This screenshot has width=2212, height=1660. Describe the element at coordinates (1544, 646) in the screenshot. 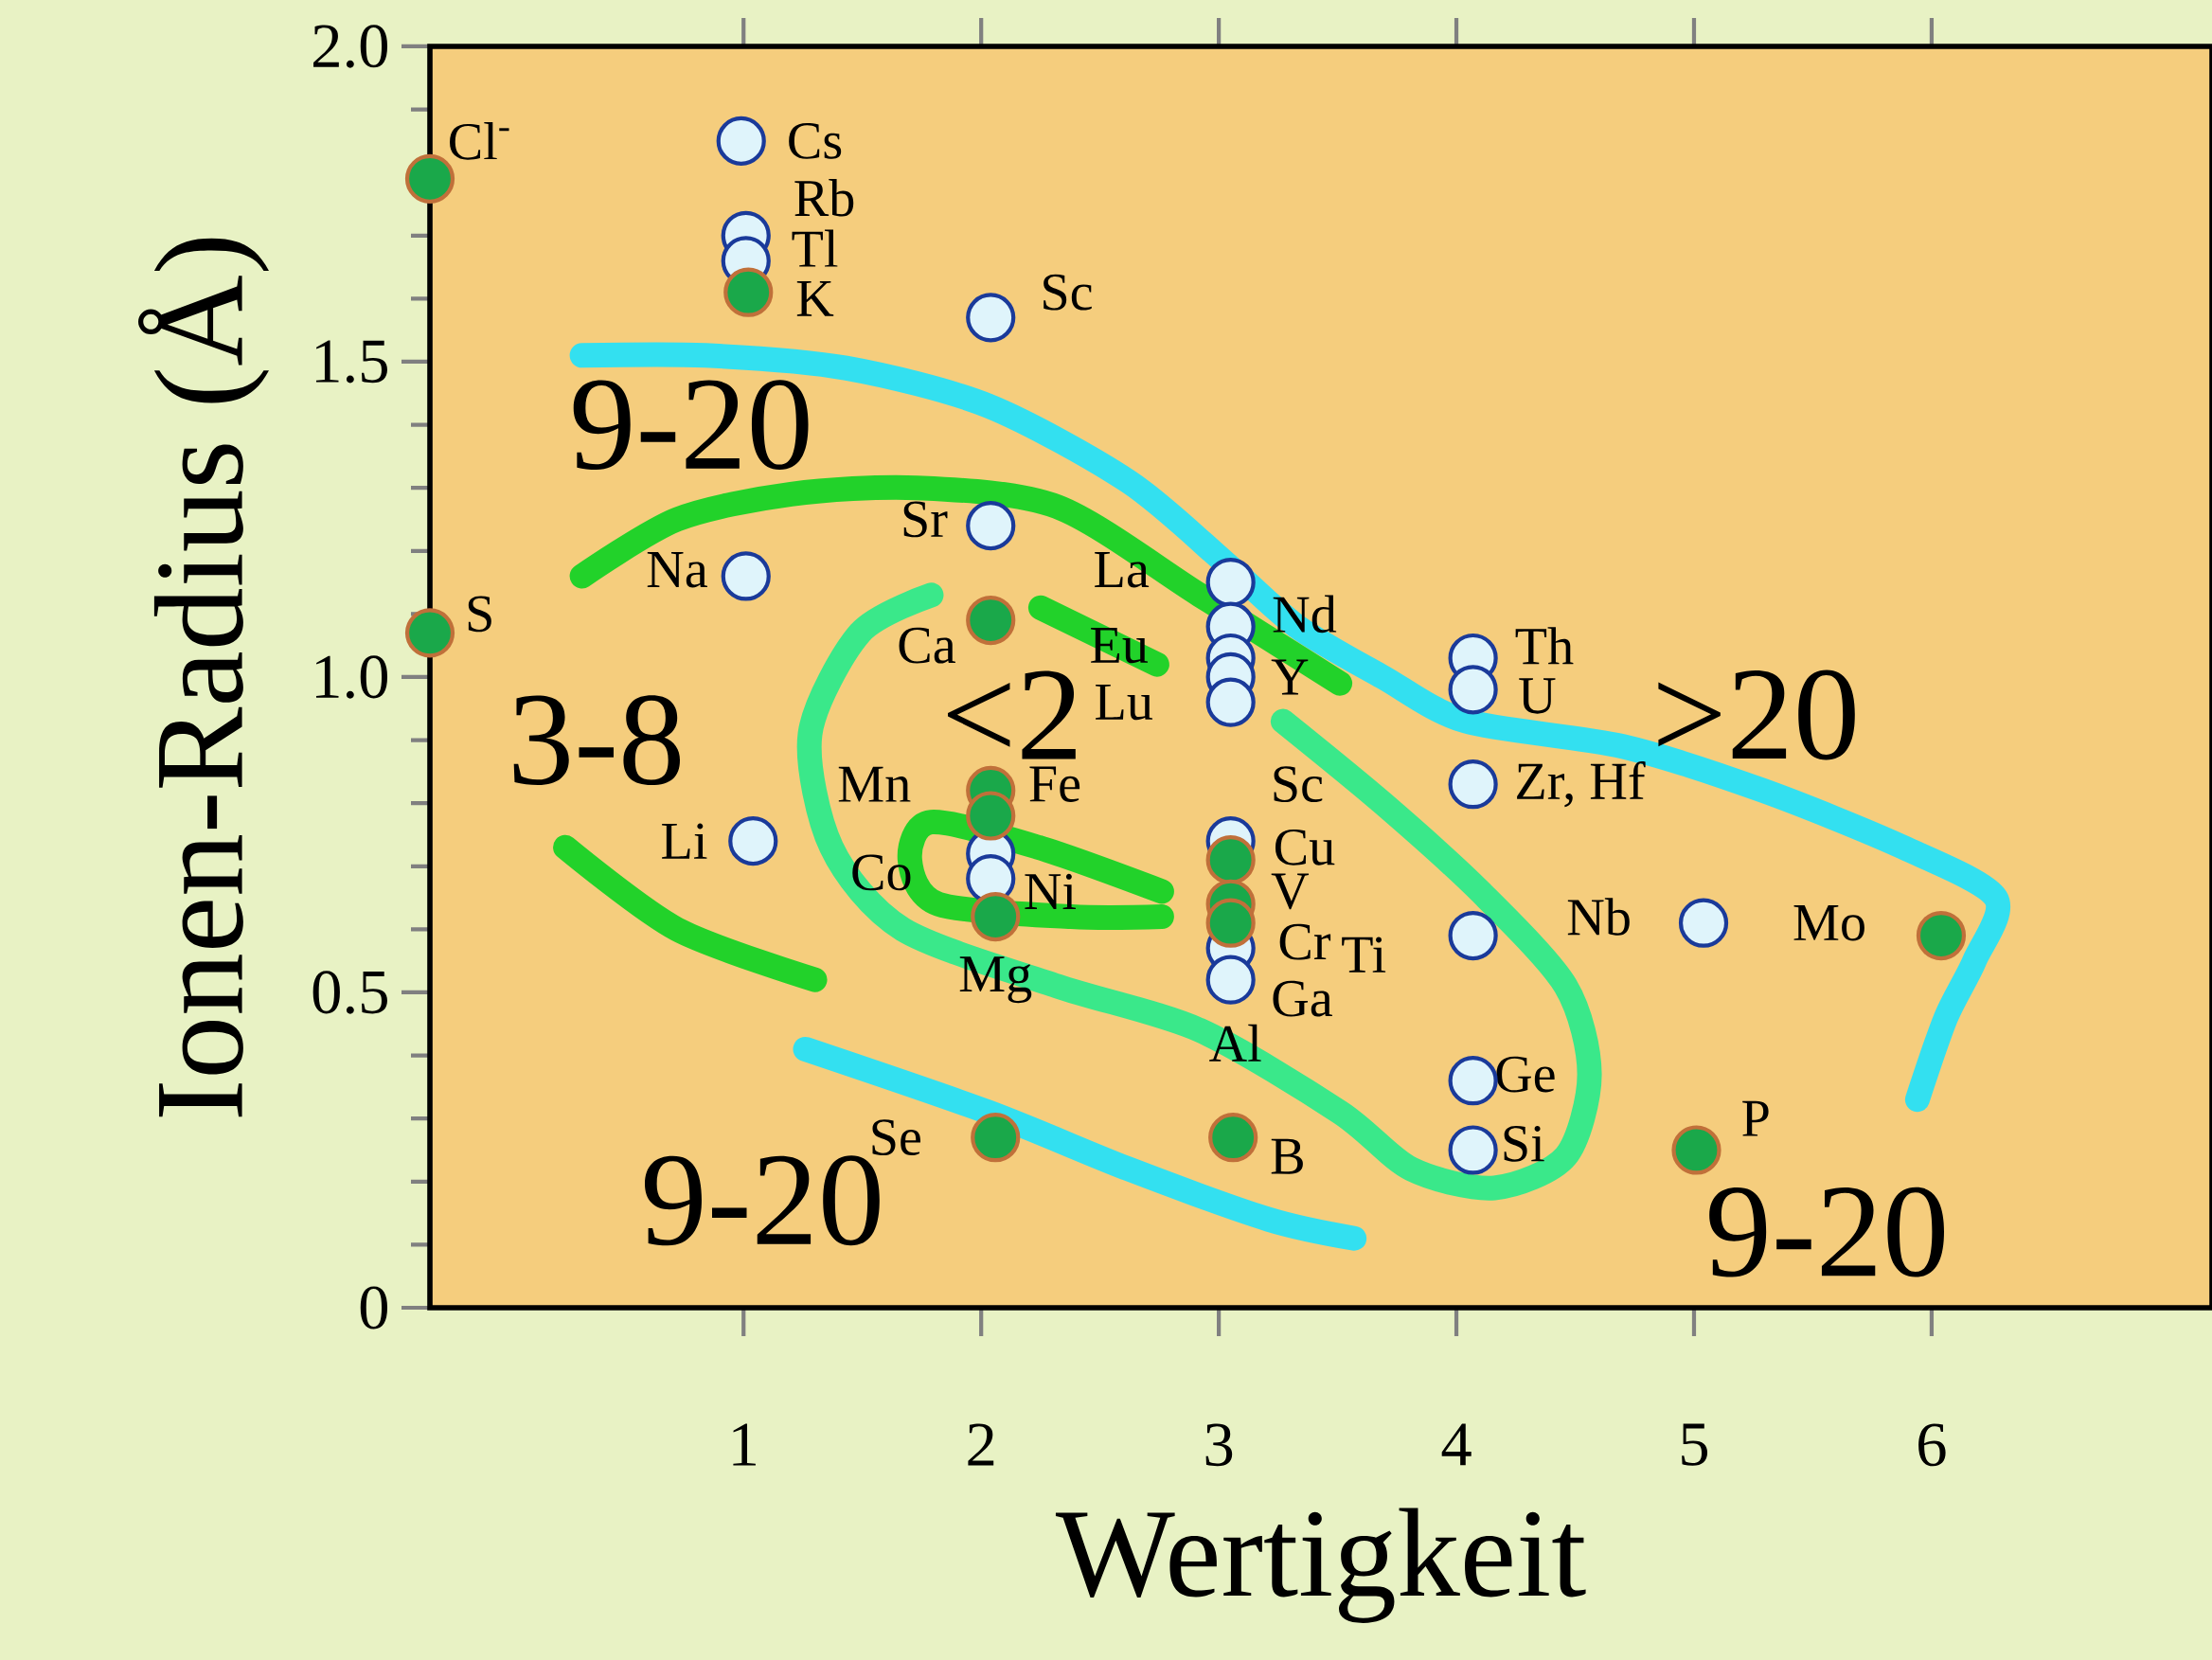

I see `data-label: Th` at that location.